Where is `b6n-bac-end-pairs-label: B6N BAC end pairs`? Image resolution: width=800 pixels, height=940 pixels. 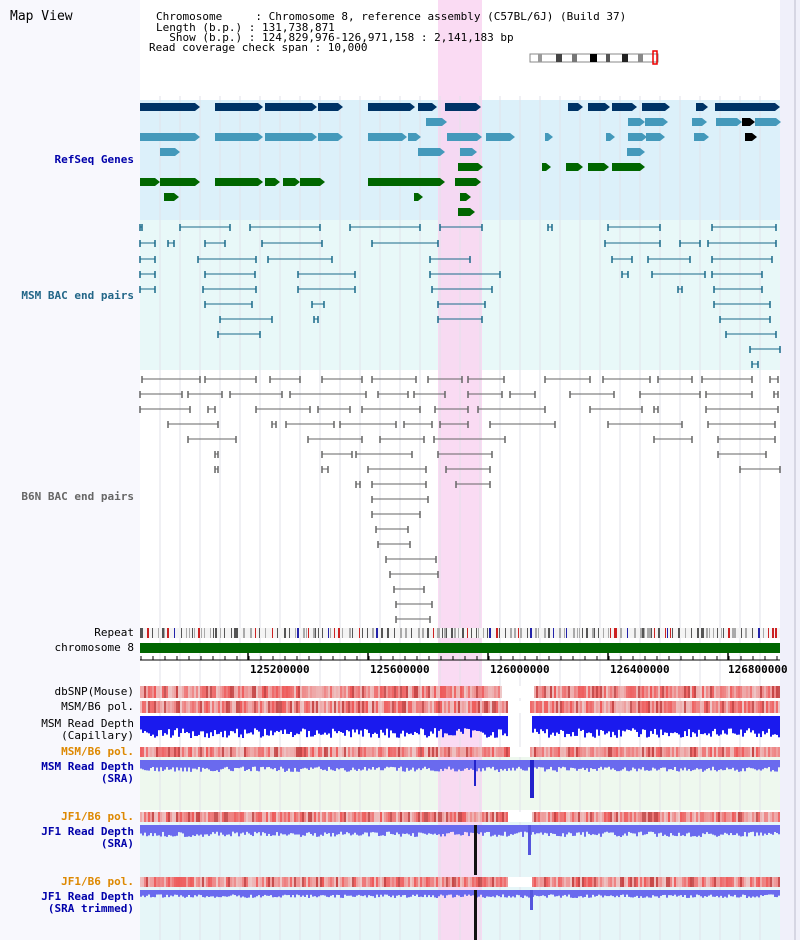
b6n-bac-end-pairs-label: B6N BAC end pairs is located at coordinates (77, 496).